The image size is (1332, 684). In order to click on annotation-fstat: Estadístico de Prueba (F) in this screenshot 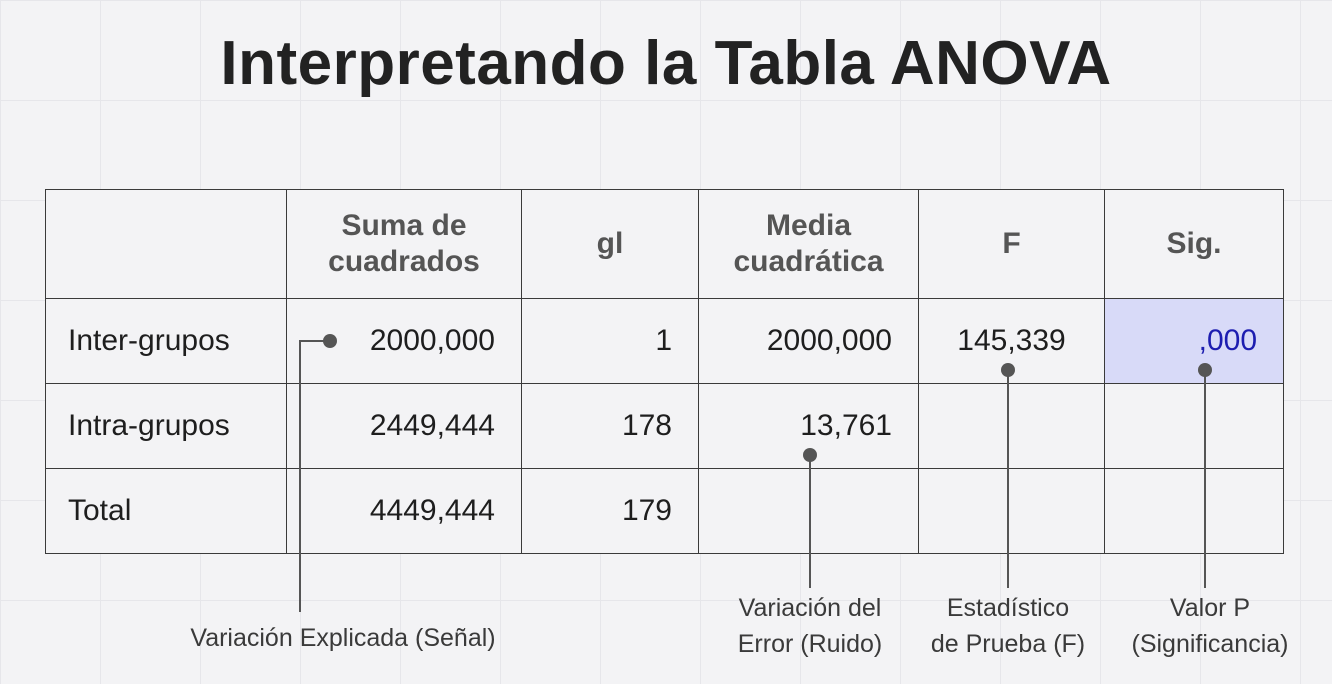, I will do `click(1008, 626)`.